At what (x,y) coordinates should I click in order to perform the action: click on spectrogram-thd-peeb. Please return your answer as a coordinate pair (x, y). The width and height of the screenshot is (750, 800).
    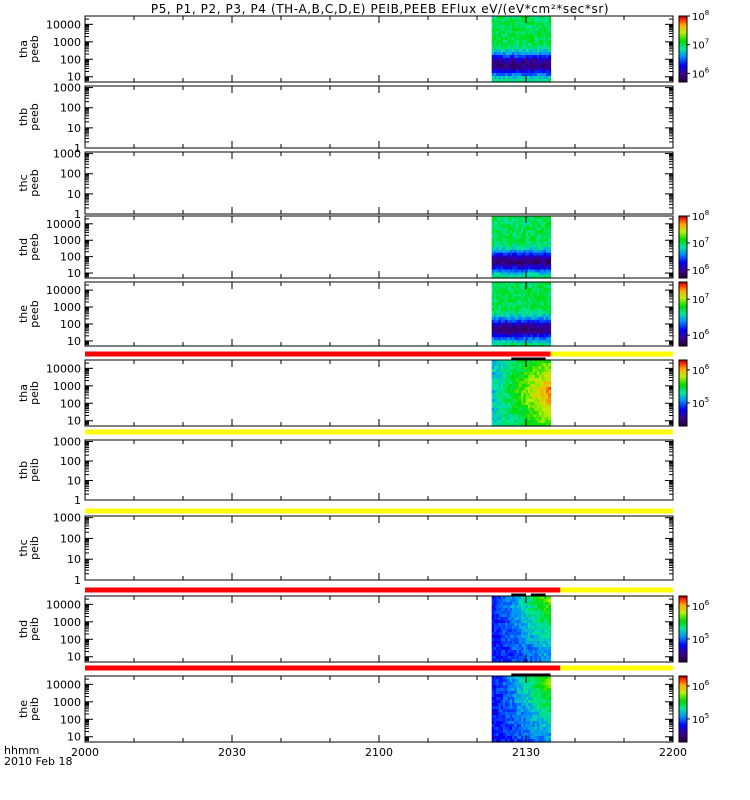
    Looking at the image, I should click on (521, 247).